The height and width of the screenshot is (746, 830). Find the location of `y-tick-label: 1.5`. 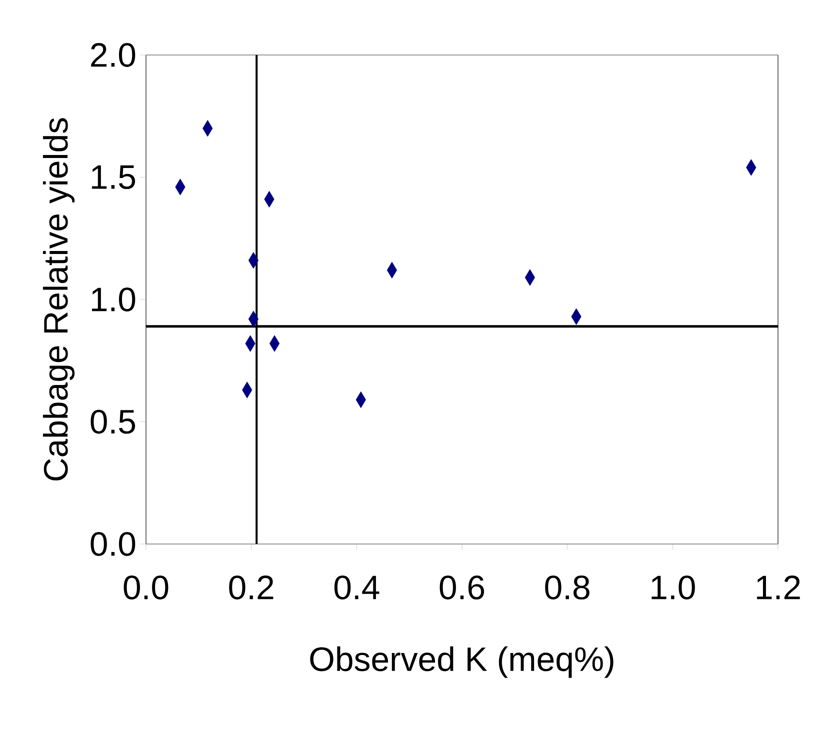

y-tick-label: 1.5 is located at coordinates (114, 177).